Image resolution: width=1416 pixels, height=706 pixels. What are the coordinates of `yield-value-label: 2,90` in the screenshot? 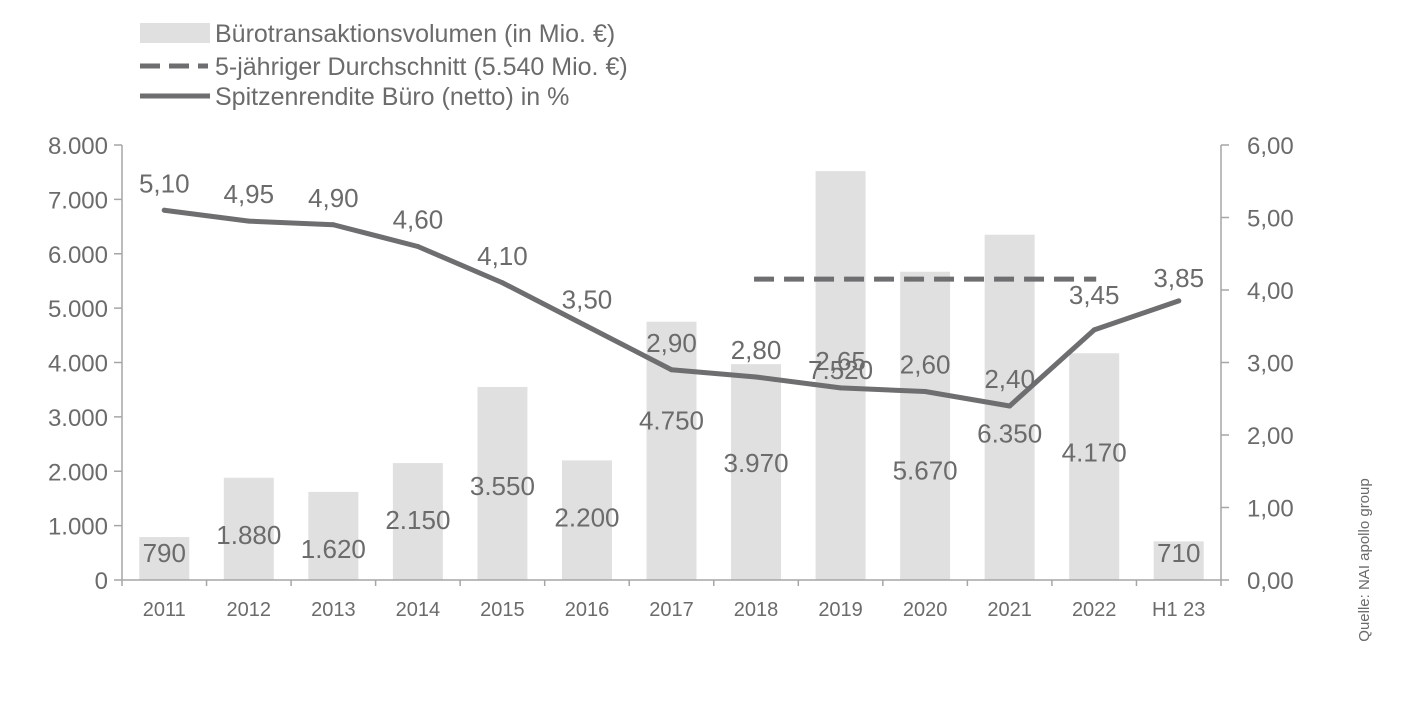 It's located at (671, 343).